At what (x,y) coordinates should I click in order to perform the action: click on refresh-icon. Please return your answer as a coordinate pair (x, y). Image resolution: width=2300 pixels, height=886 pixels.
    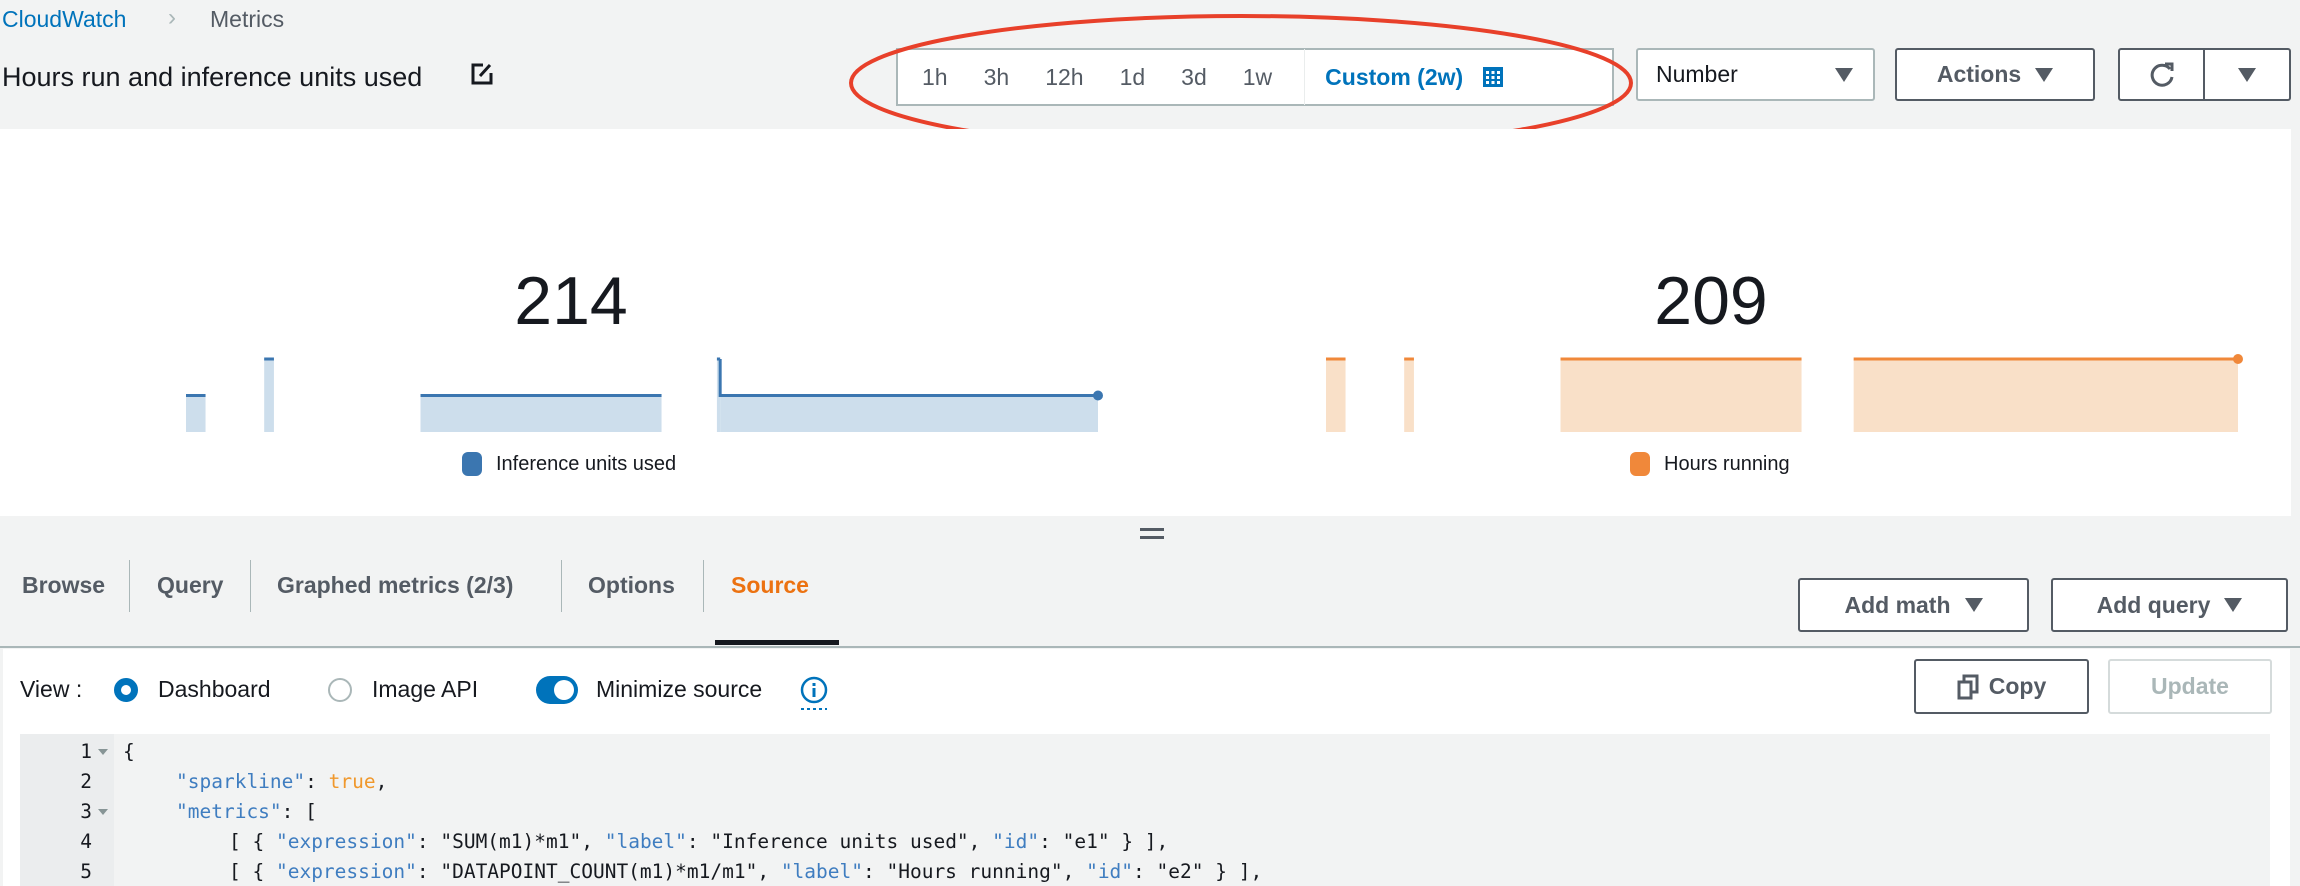
    Looking at the image, I should click on (2161, 74).